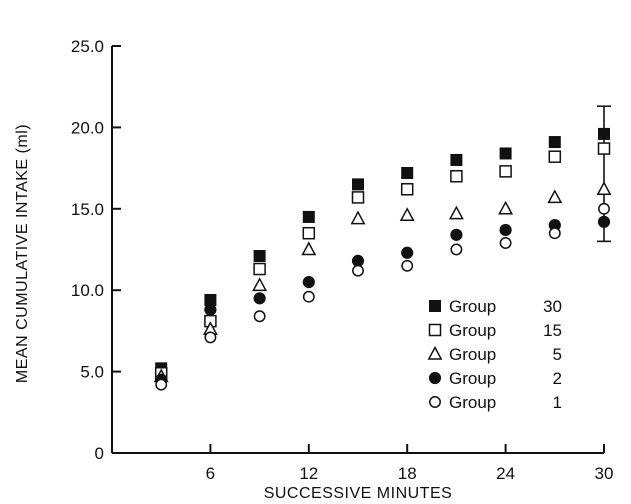 The width and height of the screenshot is (631, 504). I want to click on x-tick-label: 24, so click(505, 473).